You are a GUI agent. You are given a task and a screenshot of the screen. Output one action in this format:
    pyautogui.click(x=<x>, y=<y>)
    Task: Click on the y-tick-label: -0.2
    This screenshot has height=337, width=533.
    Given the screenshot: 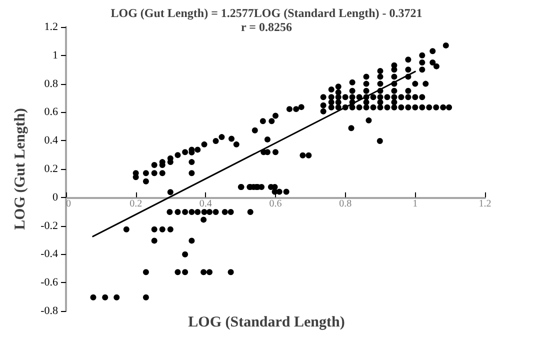 What is the action you would take?
    pyautogui.click(x=49, y=226)
    